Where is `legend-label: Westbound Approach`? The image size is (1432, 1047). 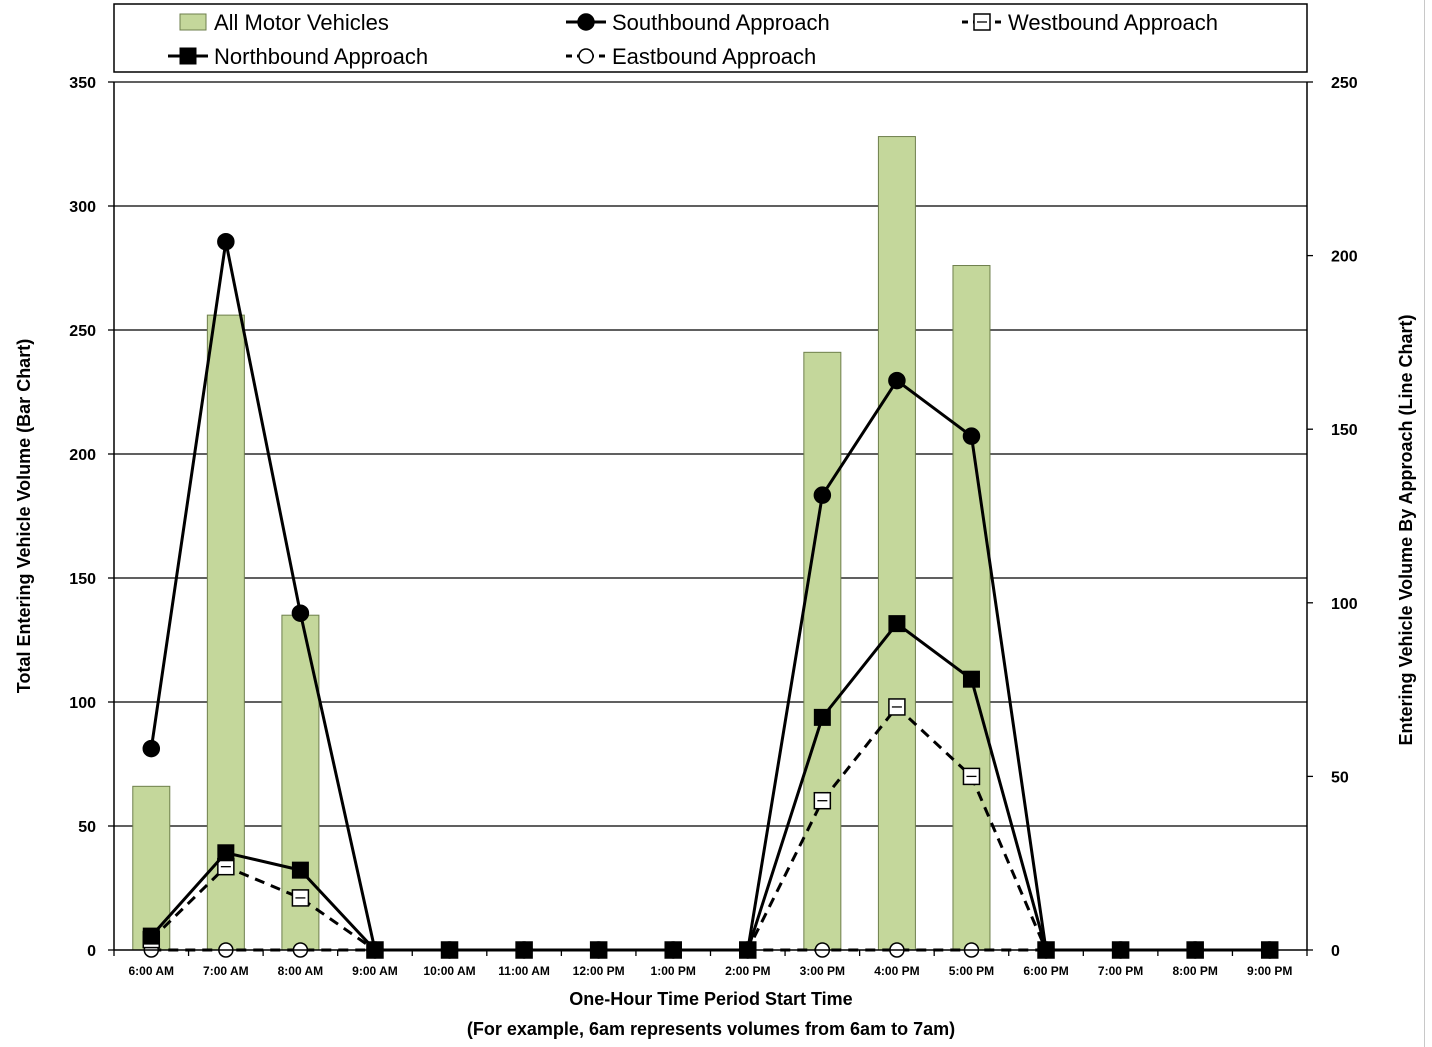
legend-label: Westbound Approach is located at coordinates (1113, 22).